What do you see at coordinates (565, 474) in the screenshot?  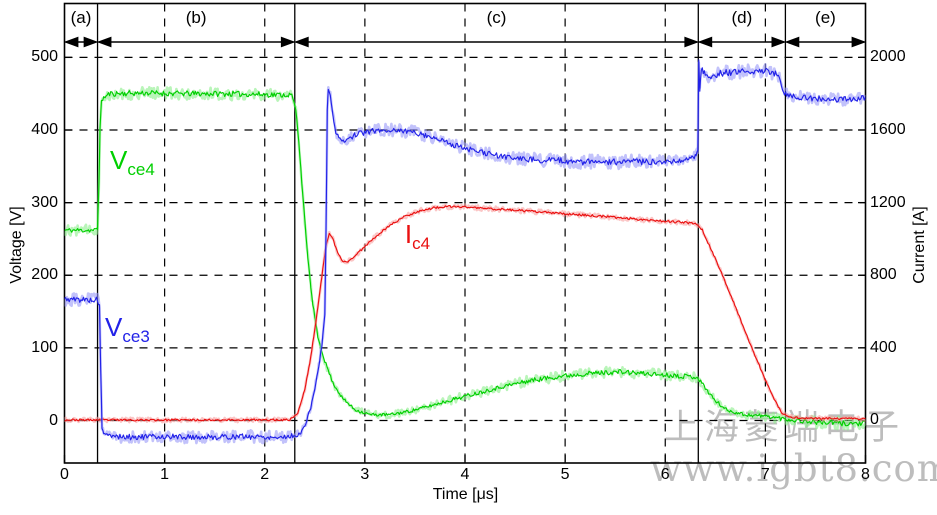 I see `x-tick-label: 5` at bounding box center [565, 474].